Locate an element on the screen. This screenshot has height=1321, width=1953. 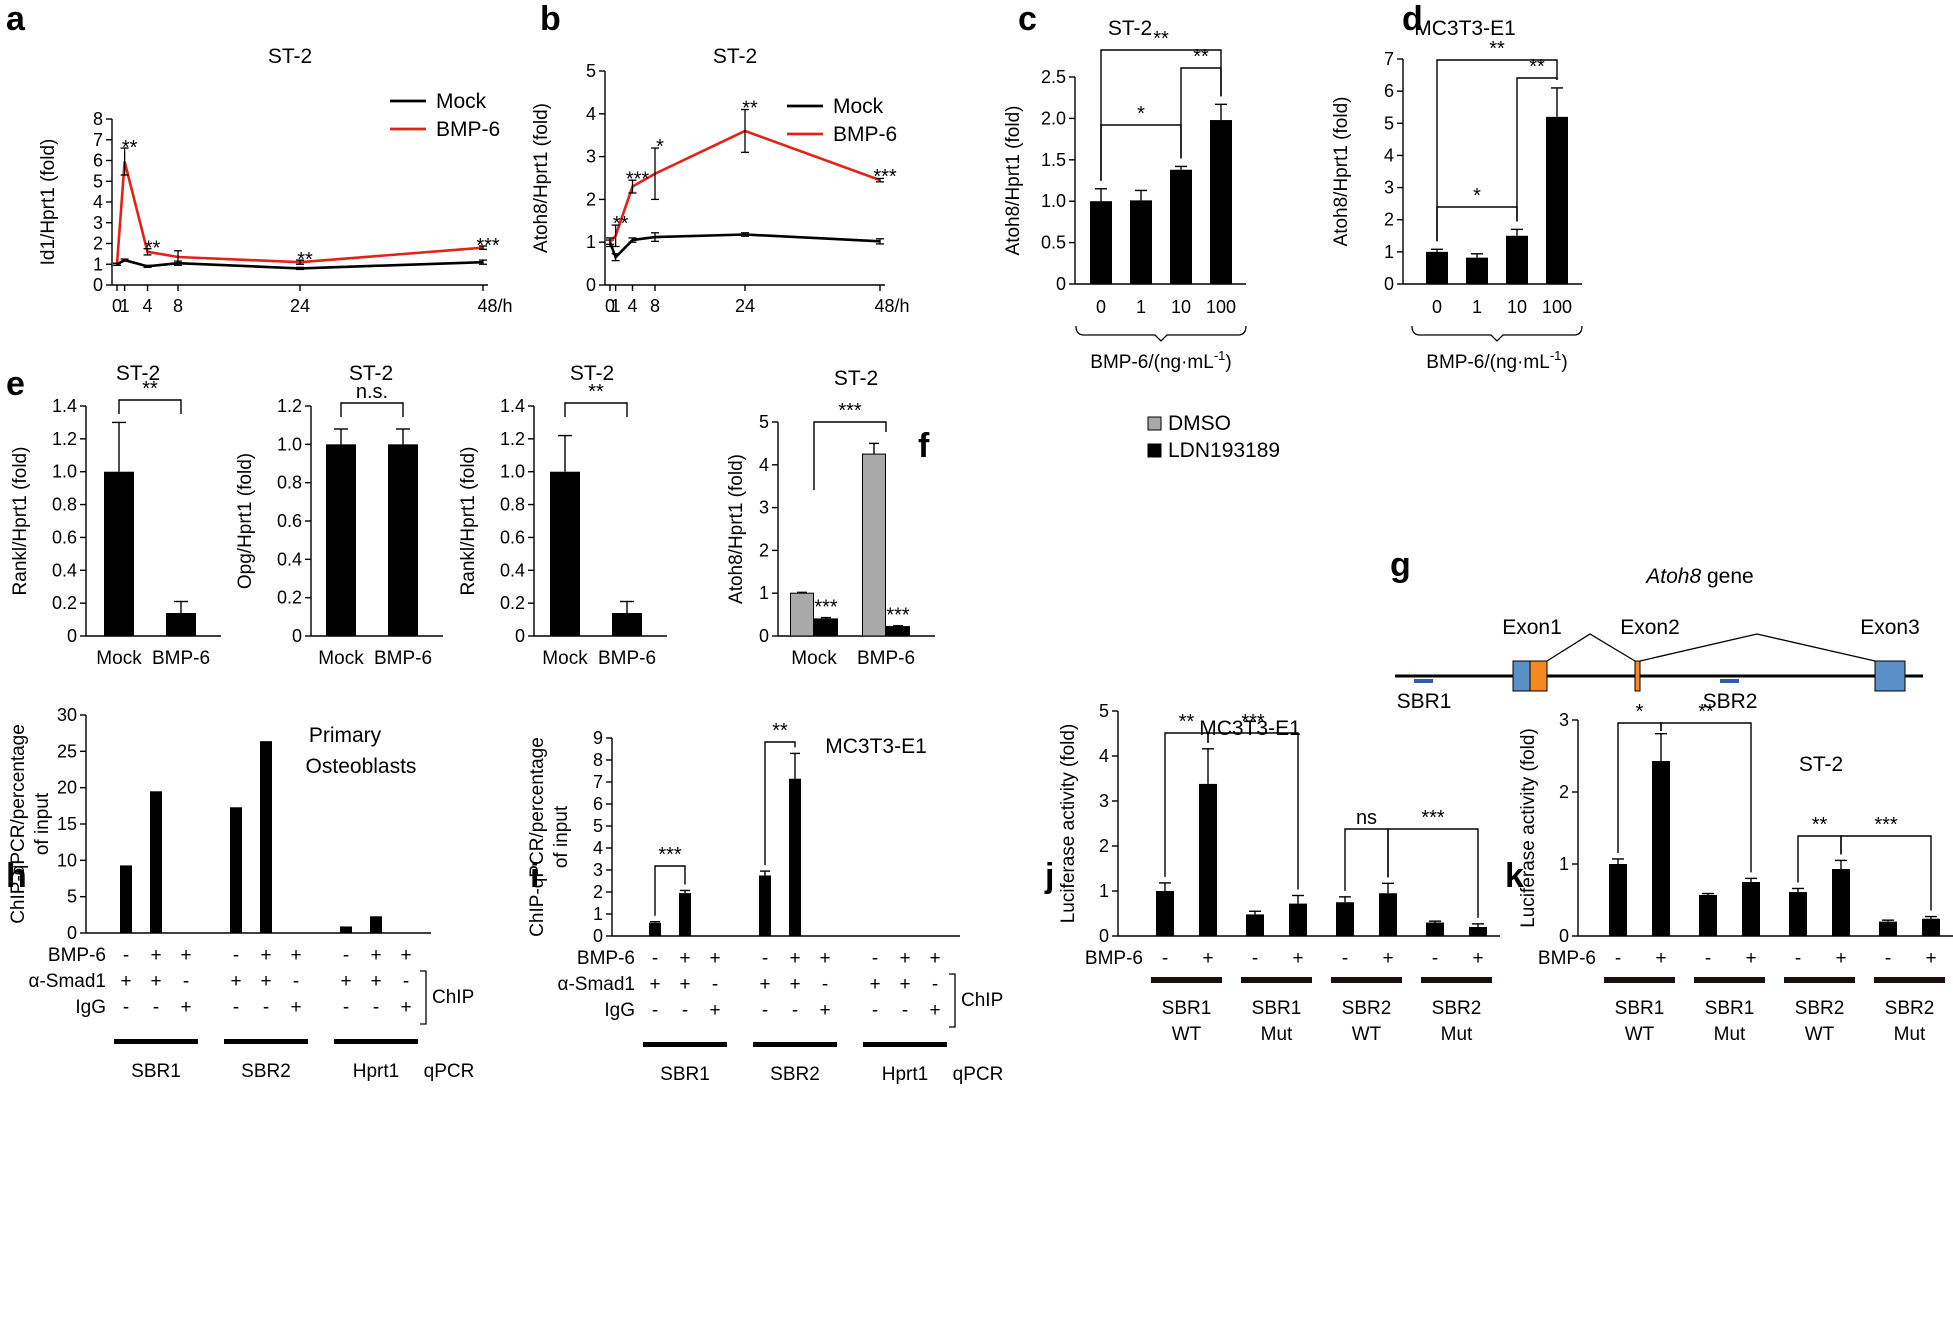
y-tick-label: 0.5 is located at coordinates (1053, 243).